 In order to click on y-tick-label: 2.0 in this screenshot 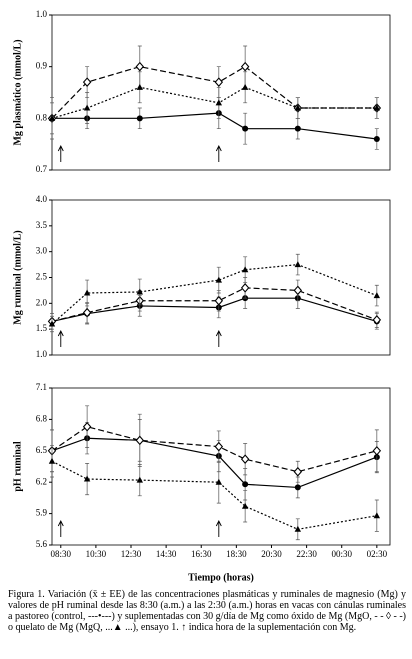, I will do `click(42, 302)`.